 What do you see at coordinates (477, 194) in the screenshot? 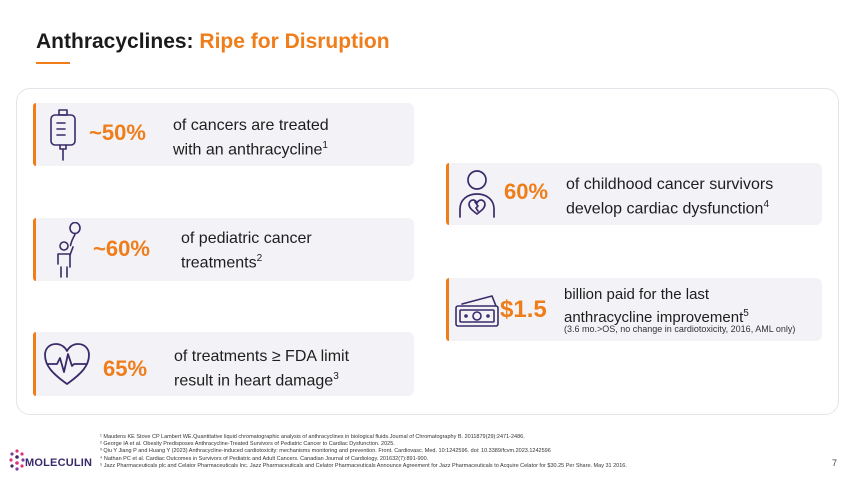
I see `person-heart-icon` at bounding box center [477, 194].